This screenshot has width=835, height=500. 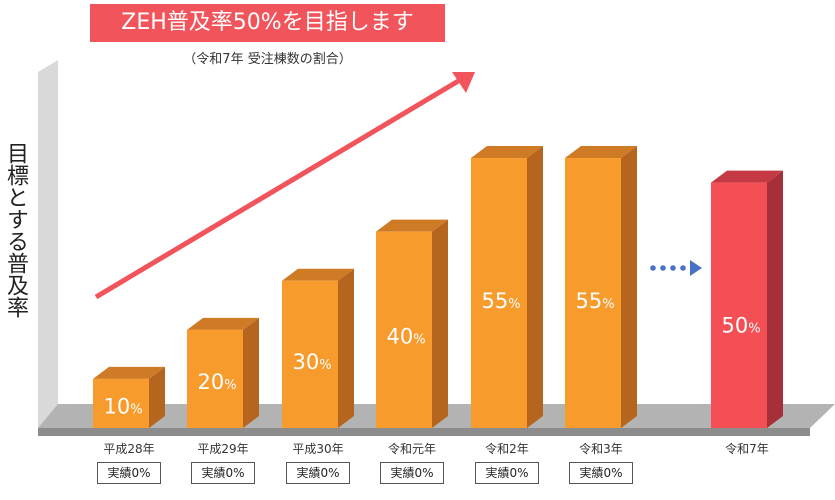 I want to click on chart-title: ZEH普及率50%を目指します, so click(x=267, y=23).